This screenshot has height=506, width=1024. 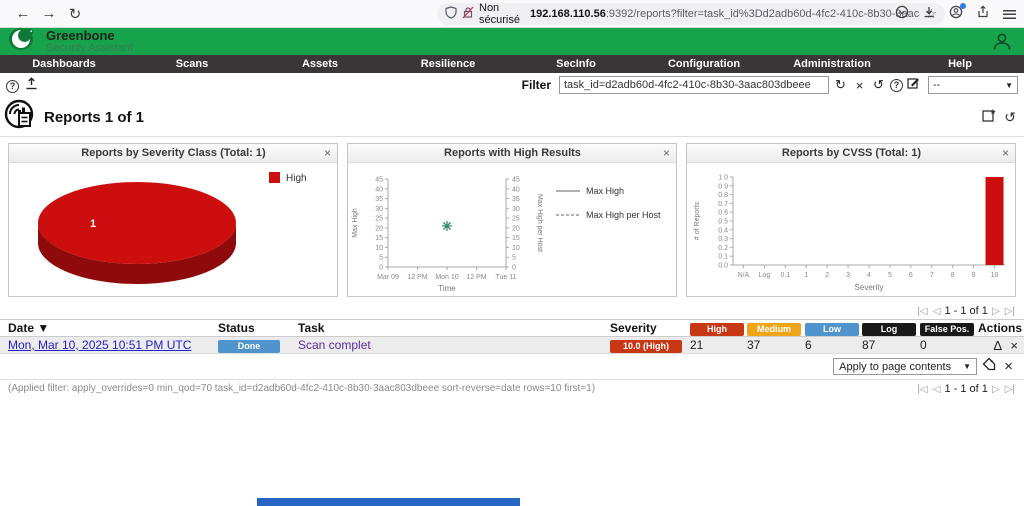 What do you see at coordinates (851, 153) in the screenshot?
I see `panel-title: Reports by CVSS (Total: 1)` at bounding box center [851, 153].